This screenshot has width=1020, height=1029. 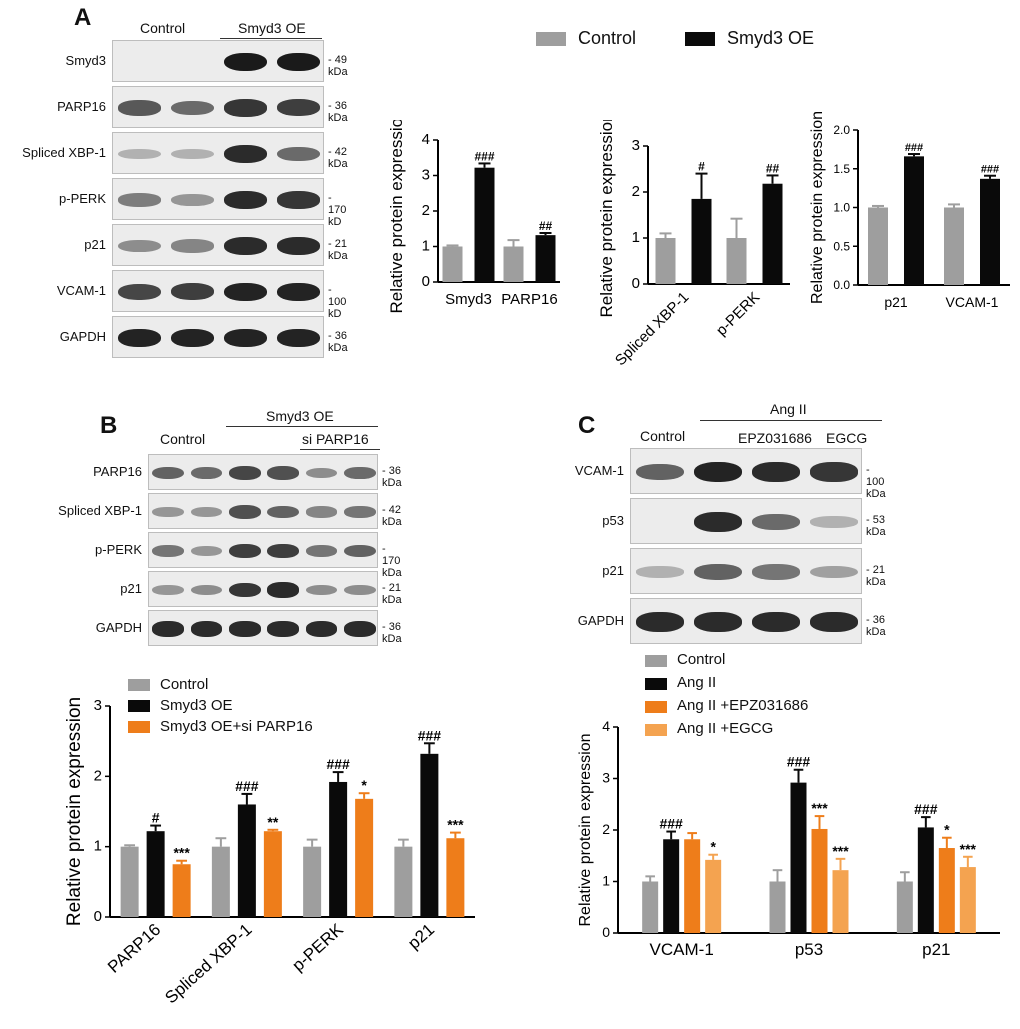 What do you see at coordinates (338, 112) in the screenshot?
I see `panel-a-kda-parp16: - 36 kDa` at bounding box center [338, 112].